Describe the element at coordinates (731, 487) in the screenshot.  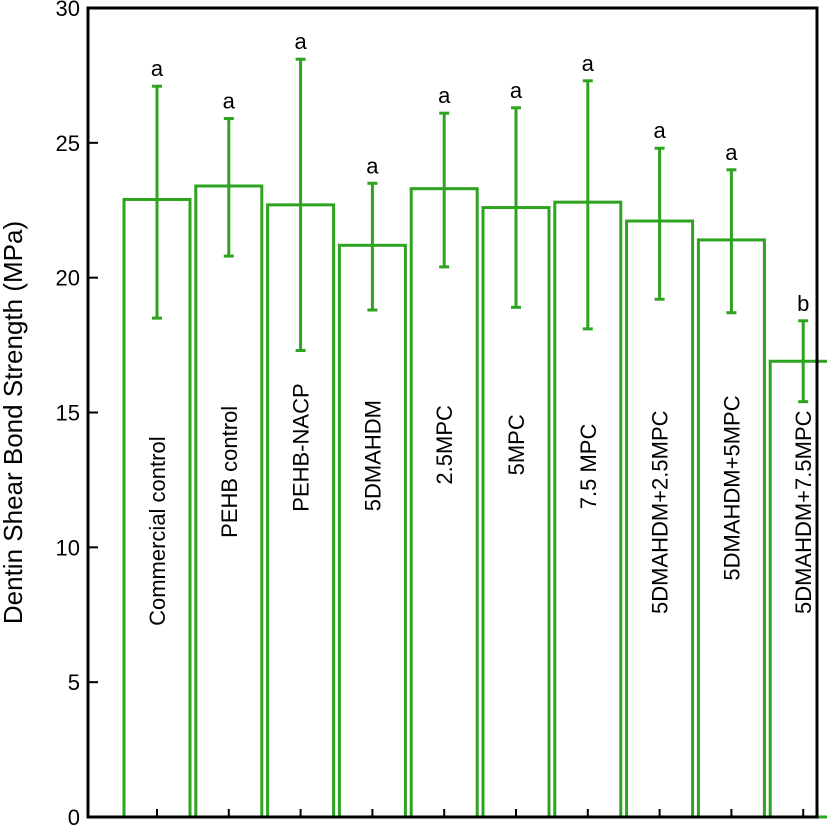
I see `bar-category-label: 5DMAHDM+5MPC` at that location.